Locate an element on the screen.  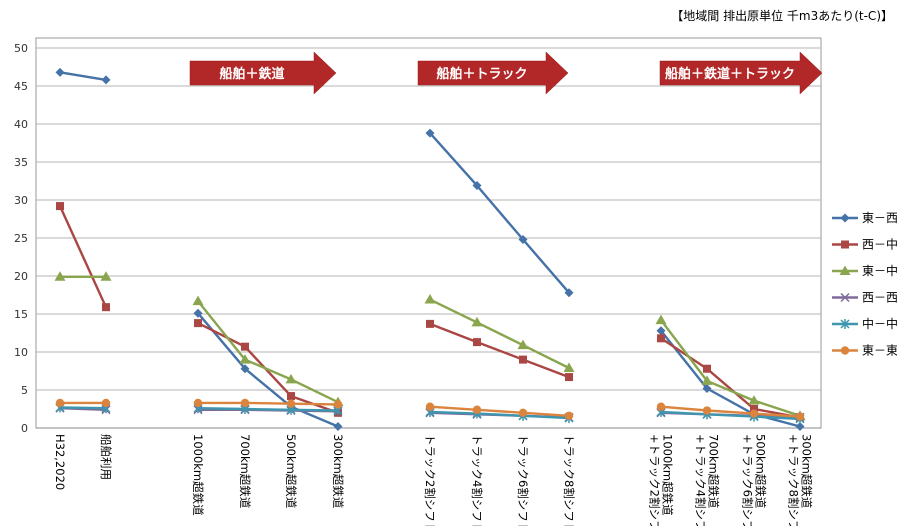
y-axis-ticks: 0 5 10 15 20 25 30 35 40 45 50 is located at coordinates (21, 238).